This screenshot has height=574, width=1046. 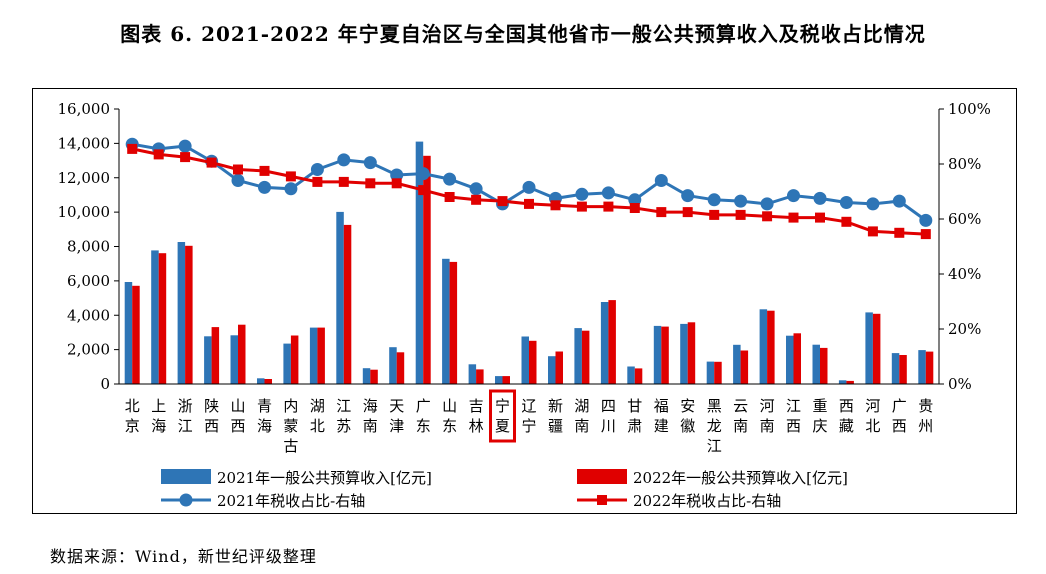 I want to click on x-tick-label: 新疆, so click(x=555, y=416).